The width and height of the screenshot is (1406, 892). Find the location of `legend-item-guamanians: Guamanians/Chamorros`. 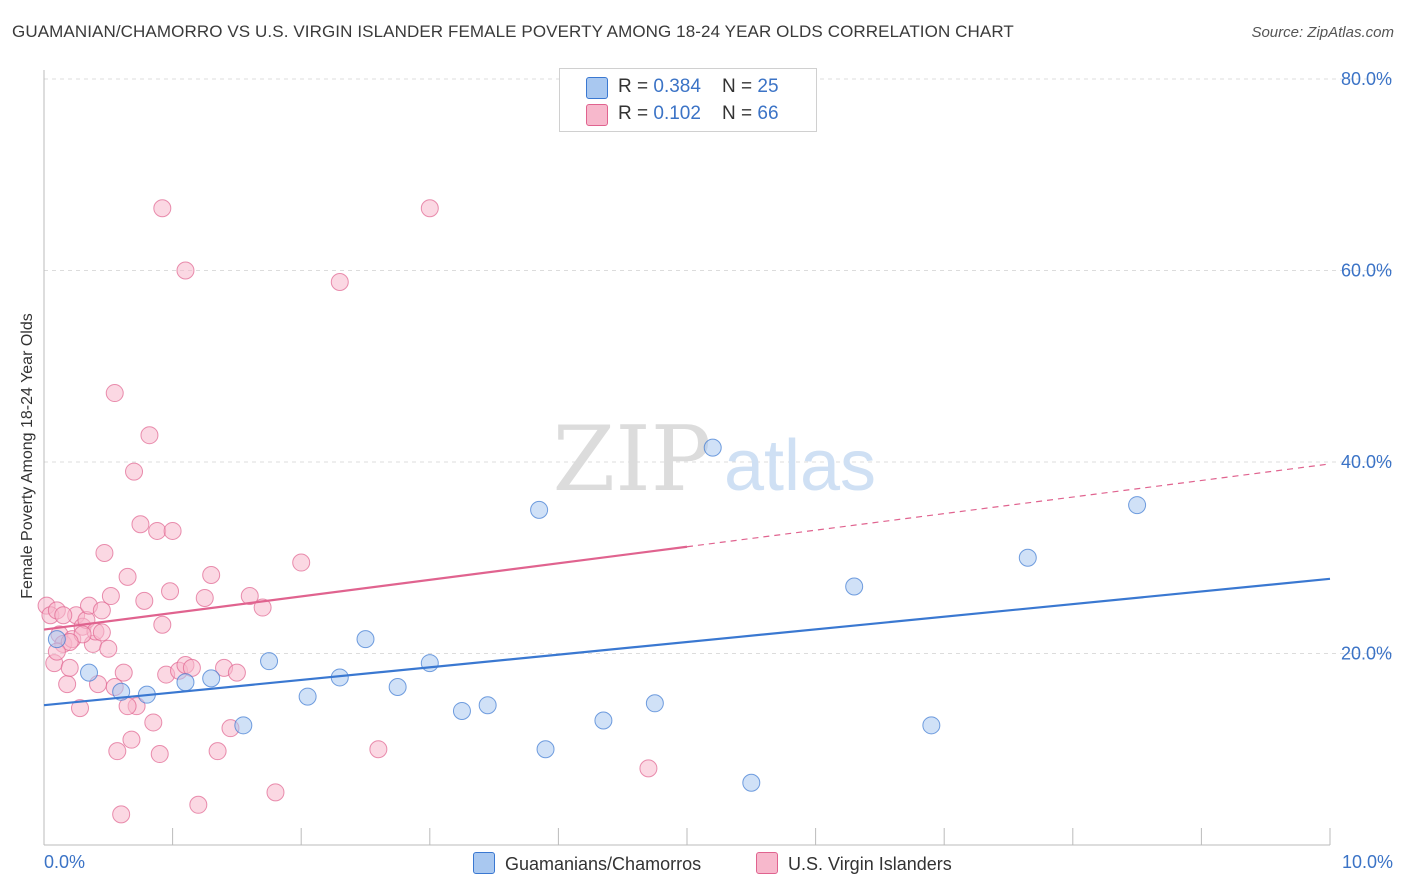

legend-item-guamanians: Guamanians/Chamorros is located at coordinates (587, 863).